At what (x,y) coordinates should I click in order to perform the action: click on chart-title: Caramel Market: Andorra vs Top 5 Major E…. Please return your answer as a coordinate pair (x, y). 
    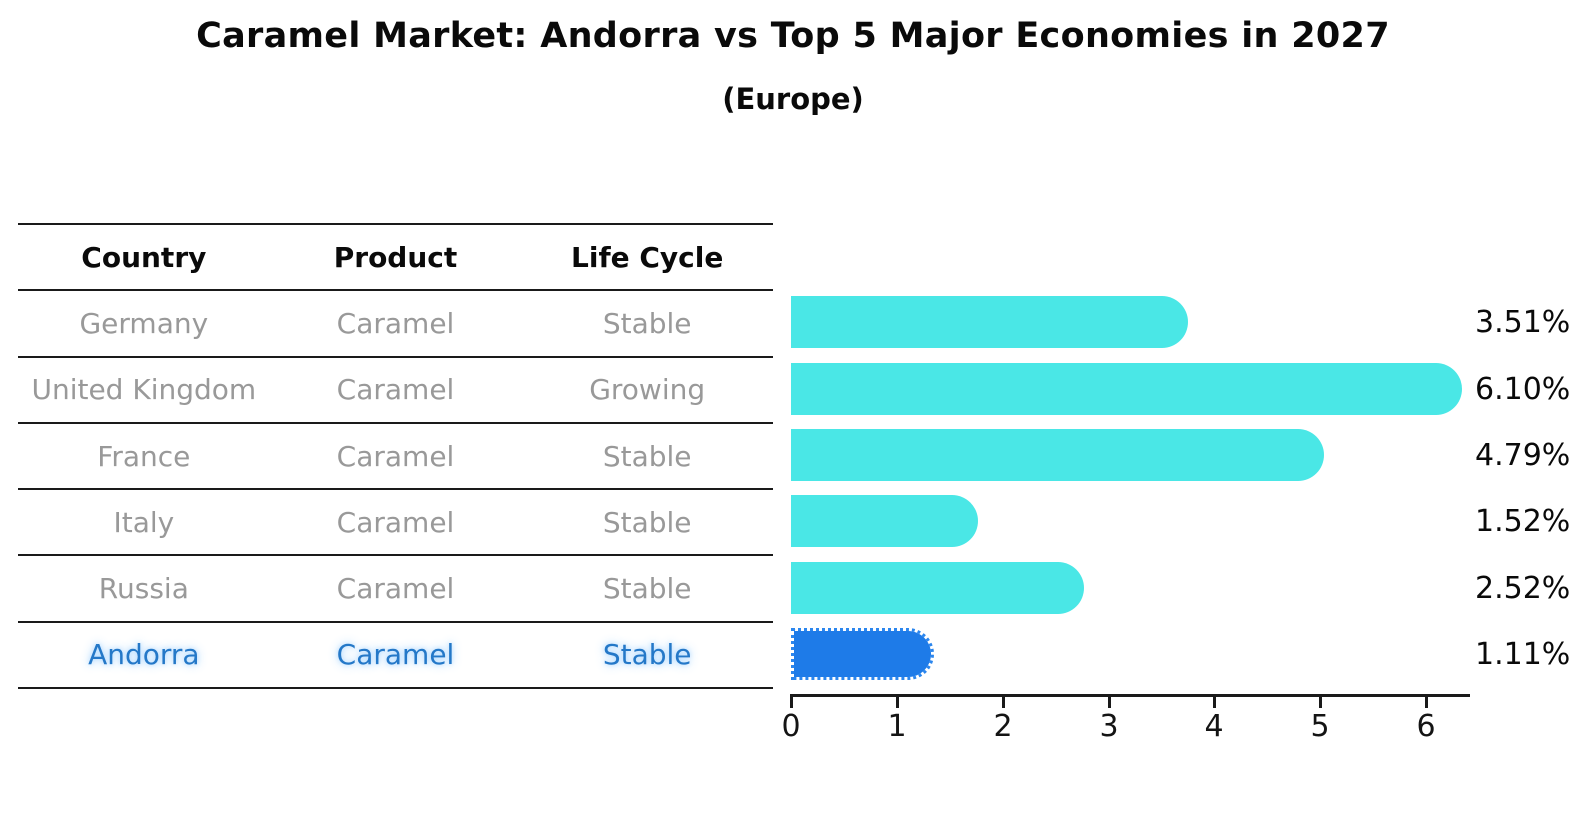
    Looking at the image, I should click on (793, 36).